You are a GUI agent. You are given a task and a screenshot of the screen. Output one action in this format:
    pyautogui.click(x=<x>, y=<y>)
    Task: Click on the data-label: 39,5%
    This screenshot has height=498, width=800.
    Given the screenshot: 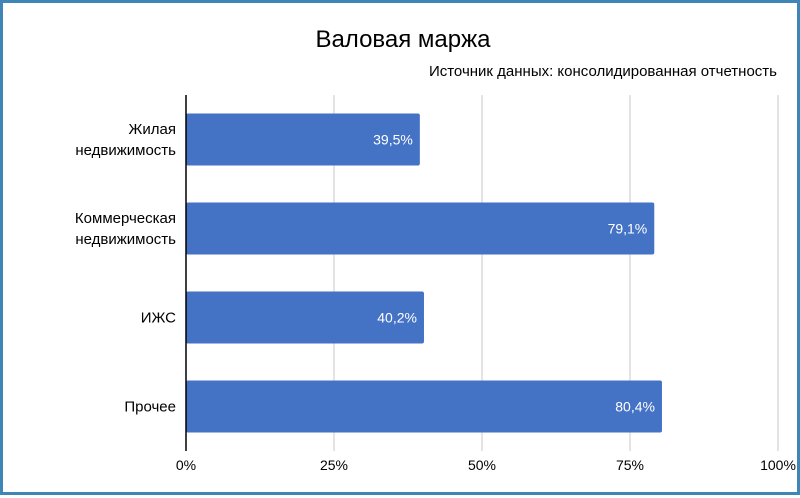 What is the action you would take?
    pyautogui.click(x=393, y=140)
    